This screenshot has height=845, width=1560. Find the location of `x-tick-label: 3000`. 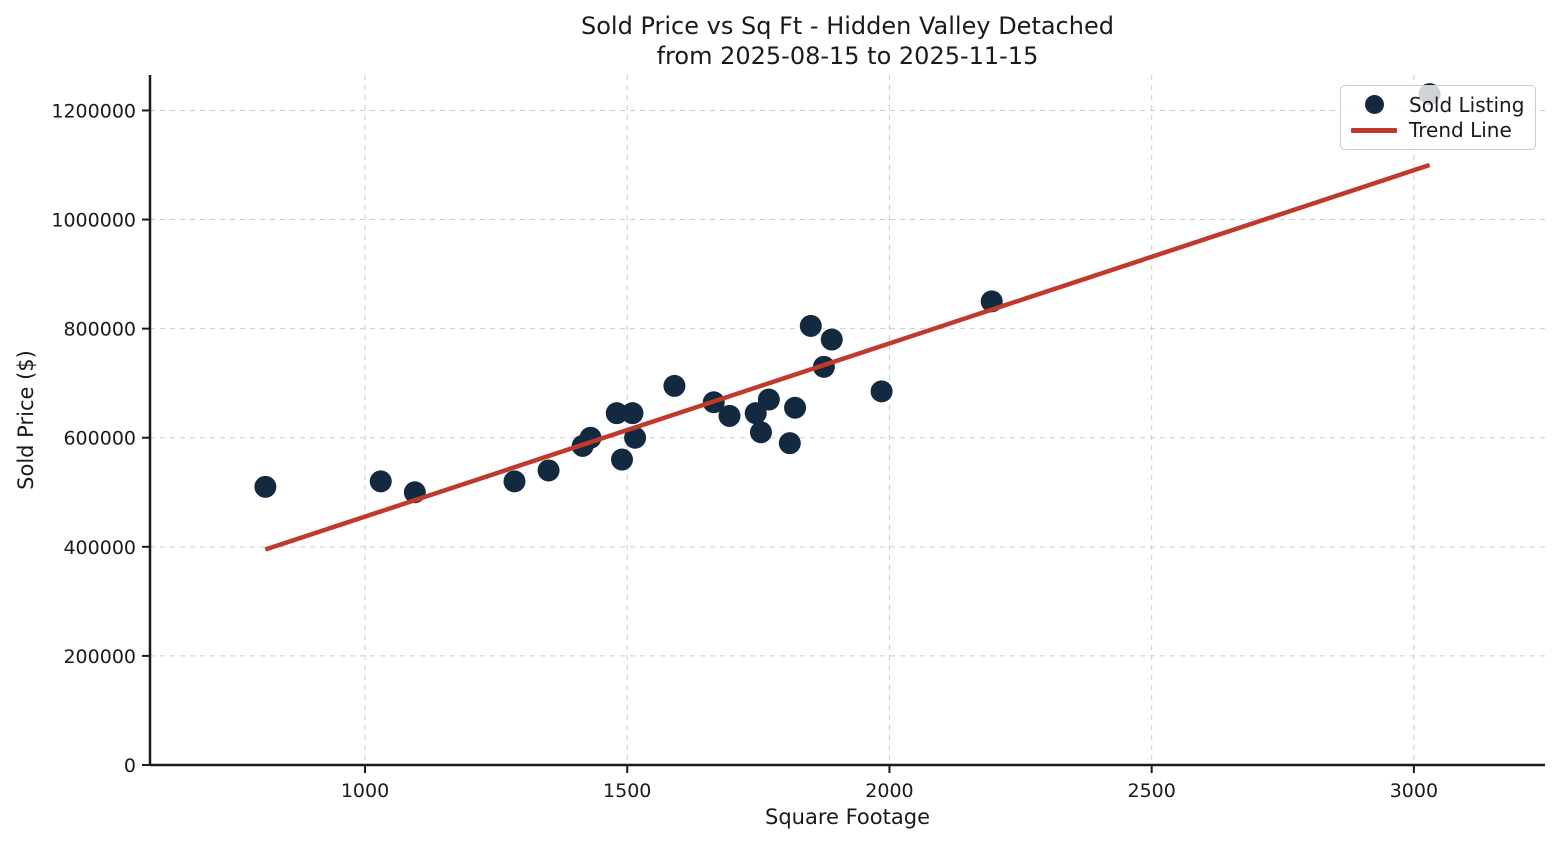

x-tick-label: 3000 is located at coordinates (1414, 791).